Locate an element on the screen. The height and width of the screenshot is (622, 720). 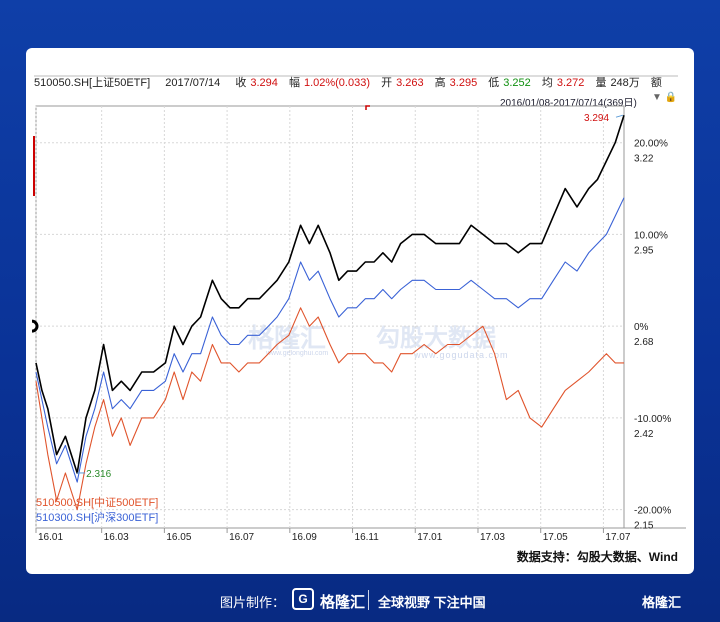
y-tick-price: 3.22 is located at coordinates (644, 159).